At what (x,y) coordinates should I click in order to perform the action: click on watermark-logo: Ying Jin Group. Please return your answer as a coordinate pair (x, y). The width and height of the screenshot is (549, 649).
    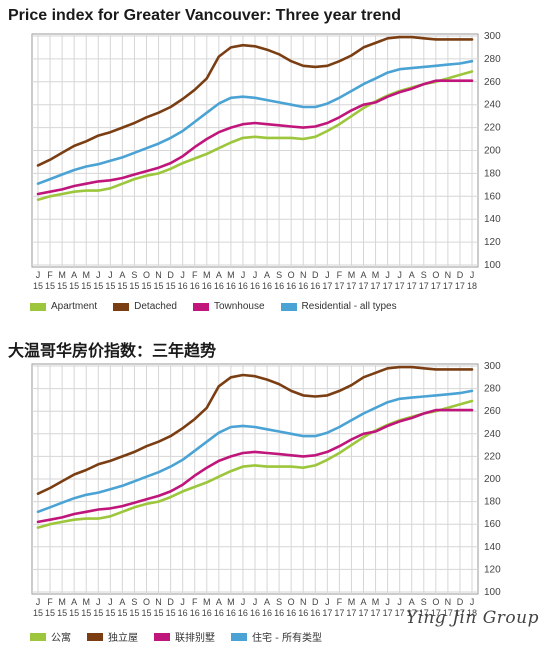
    Looking at the image, I should click on (472, 618).